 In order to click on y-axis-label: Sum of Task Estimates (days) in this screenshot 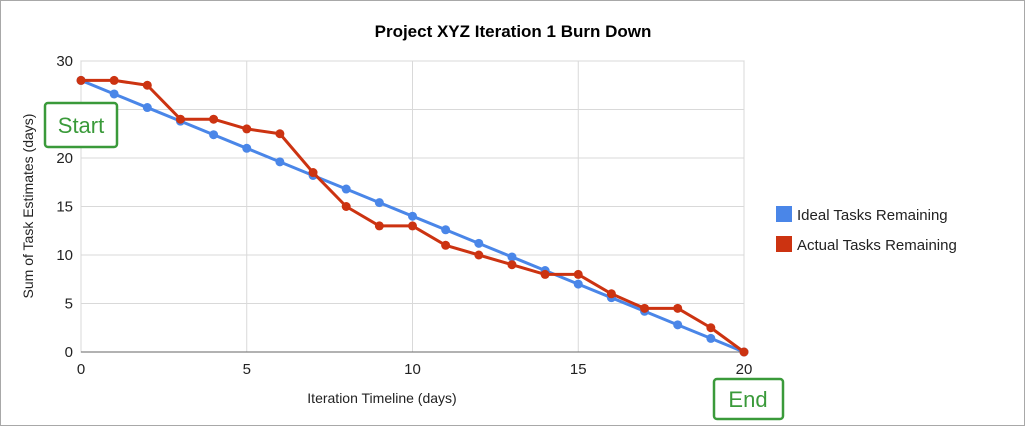, I will do `click(28, 206)`.